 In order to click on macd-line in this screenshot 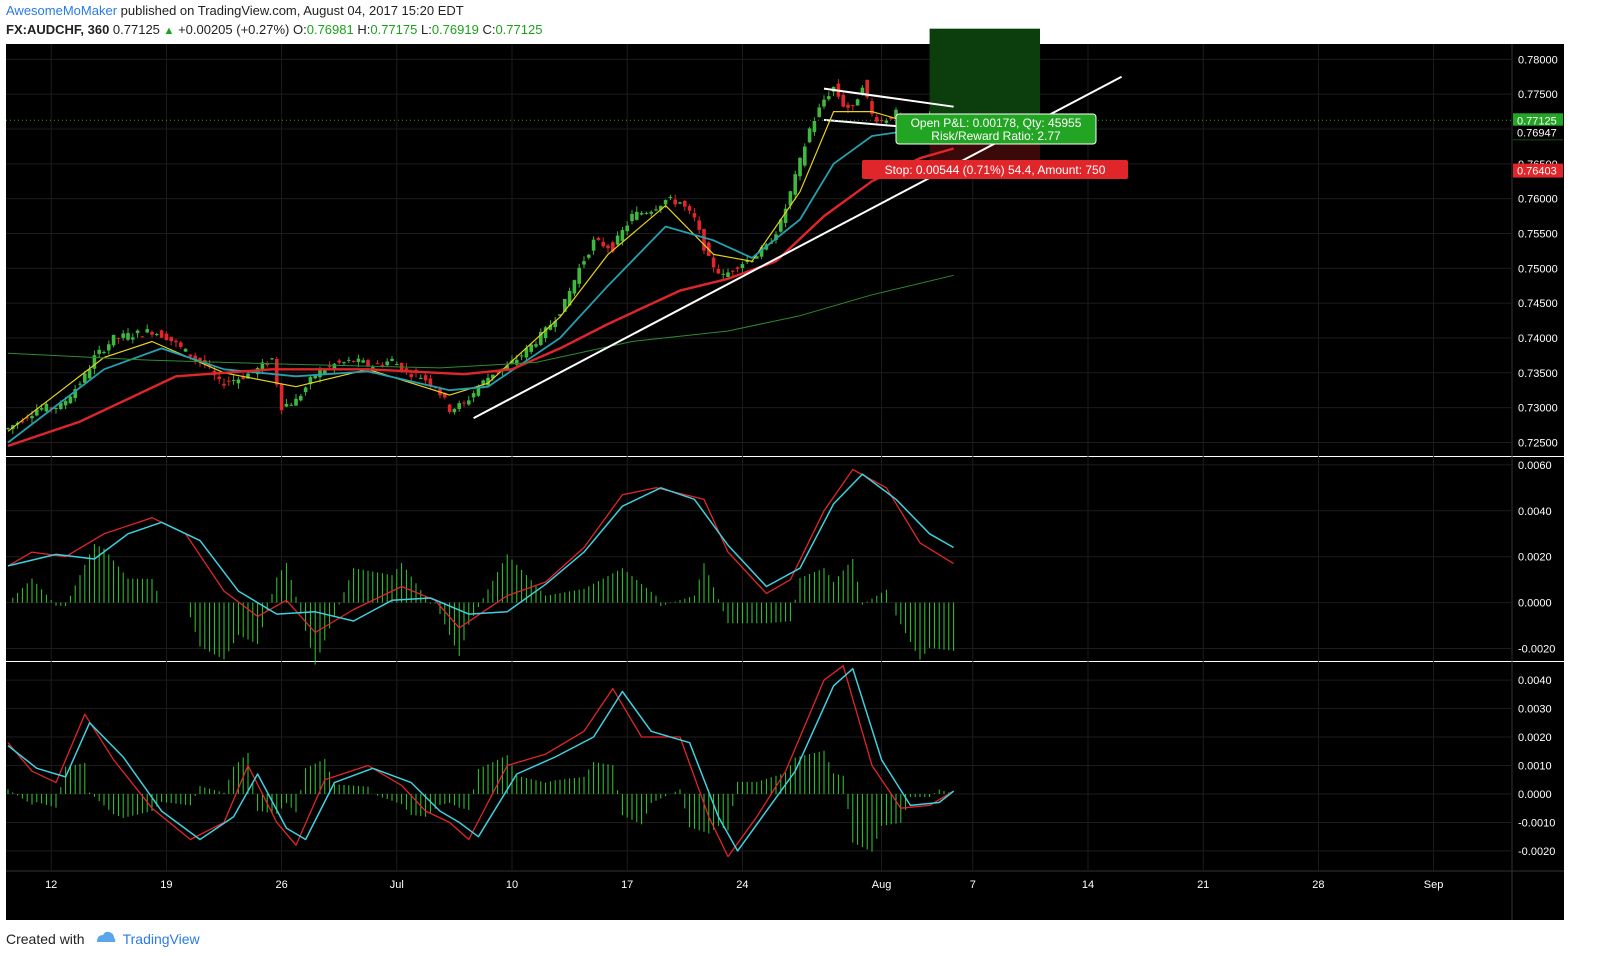, I will do `click(480, 761)`.